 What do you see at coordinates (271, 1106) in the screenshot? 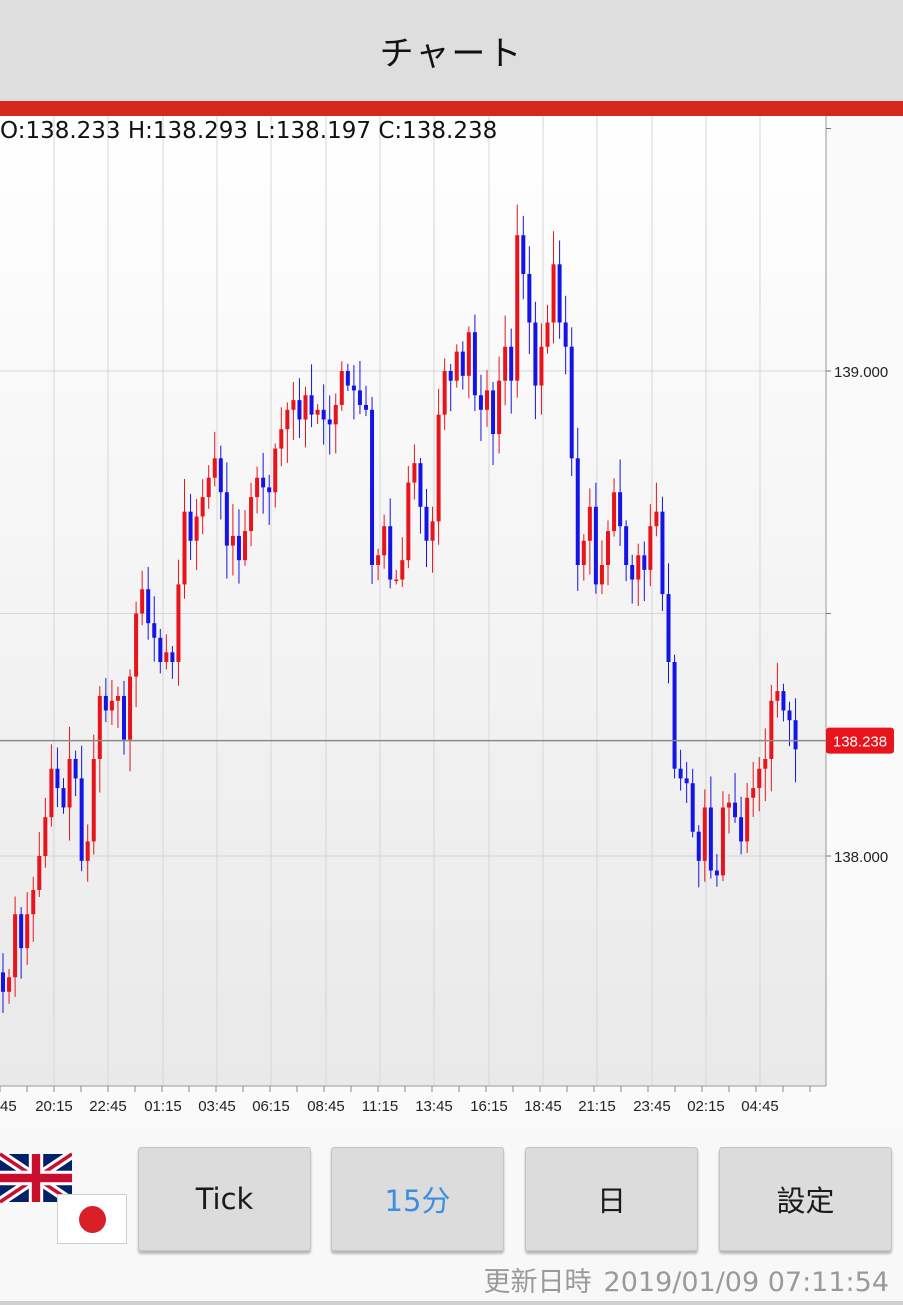
I see `x-tick-label: 06:15` at bounding box center [271, 1106].